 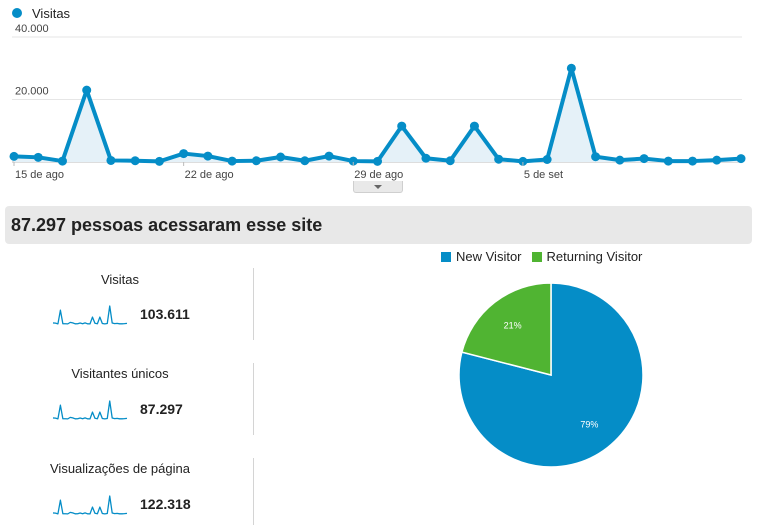 I want to click on pie-chart-legend: New Visitor Returning Visitor, so click(x=546, y=256).